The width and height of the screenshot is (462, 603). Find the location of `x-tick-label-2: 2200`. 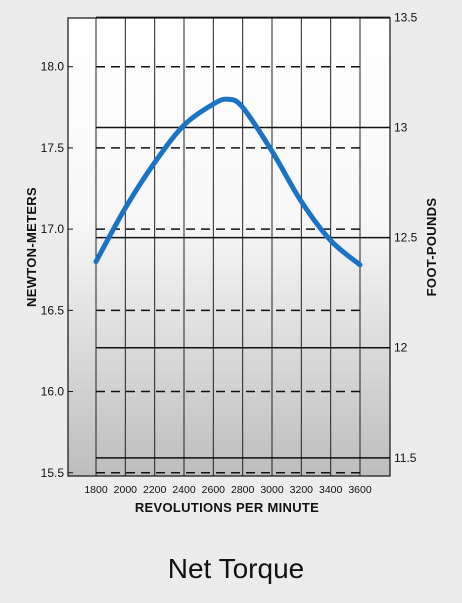

x-tick-label-2: 2200 is located at coordinates (155, 490).